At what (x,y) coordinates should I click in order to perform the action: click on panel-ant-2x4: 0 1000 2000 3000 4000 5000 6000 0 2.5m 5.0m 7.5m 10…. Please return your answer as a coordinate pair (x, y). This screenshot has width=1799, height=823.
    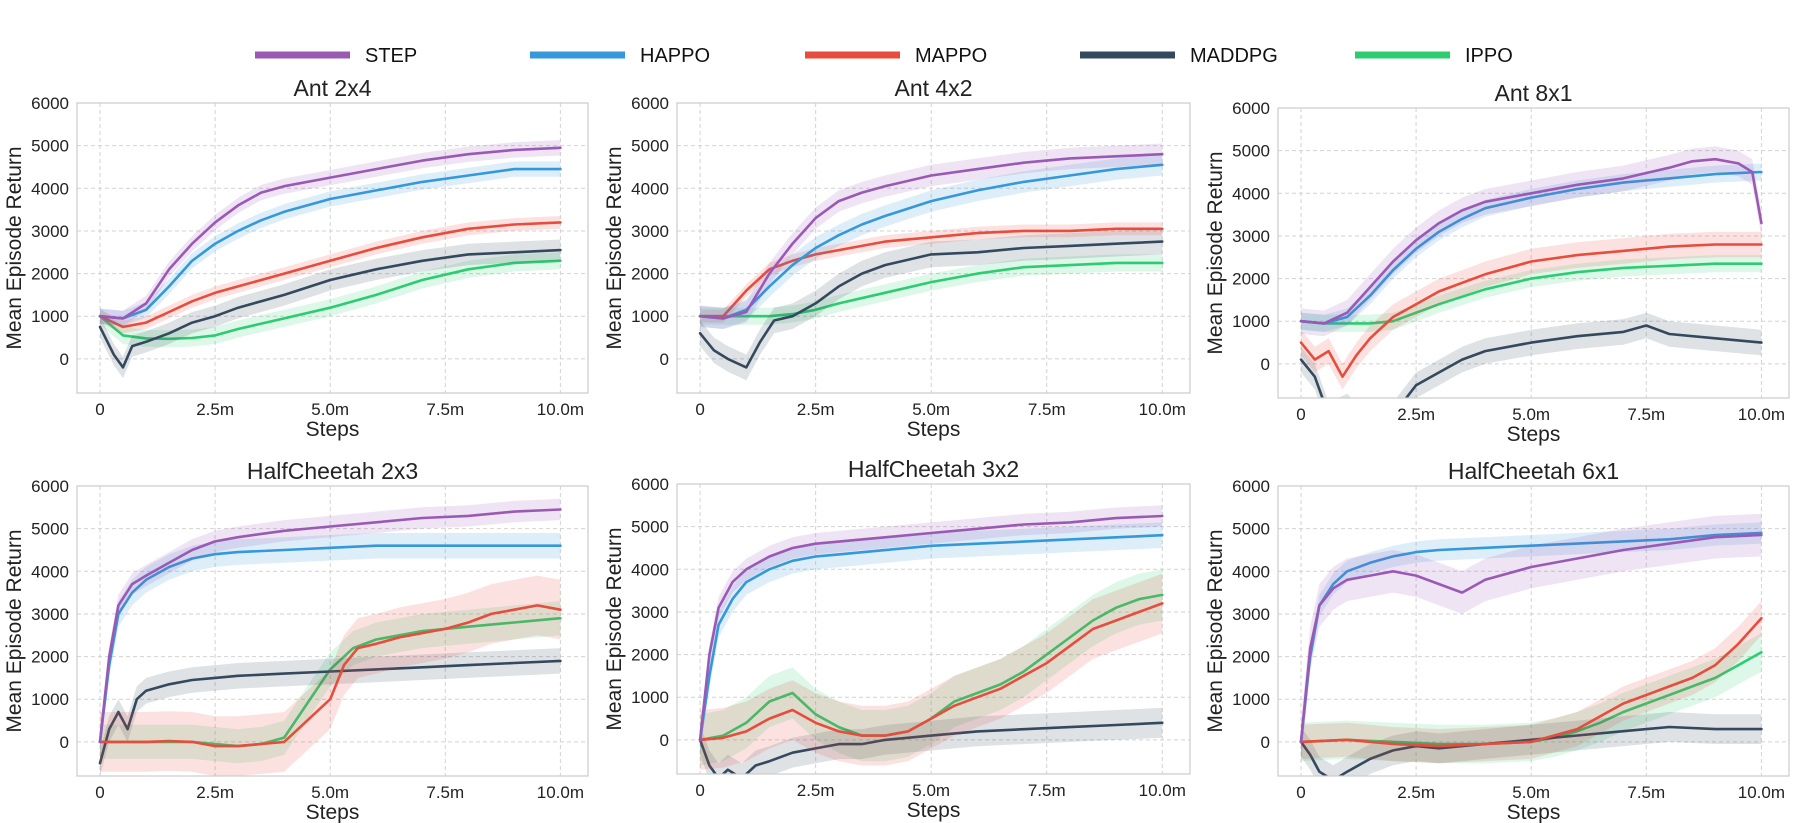
    Looking at the image, I should click on (296, 258).